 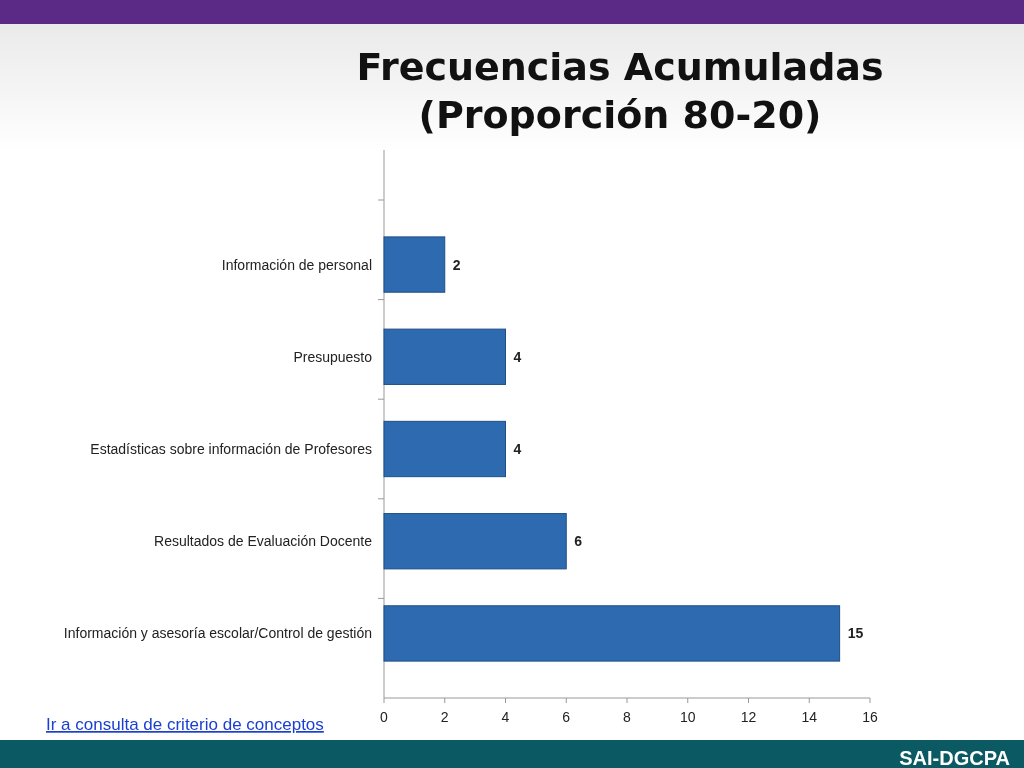 What do you see at coordinates (870, 717) in the screenshot?
I see `x-tick-label: 16` at bounding box center [870, 717].